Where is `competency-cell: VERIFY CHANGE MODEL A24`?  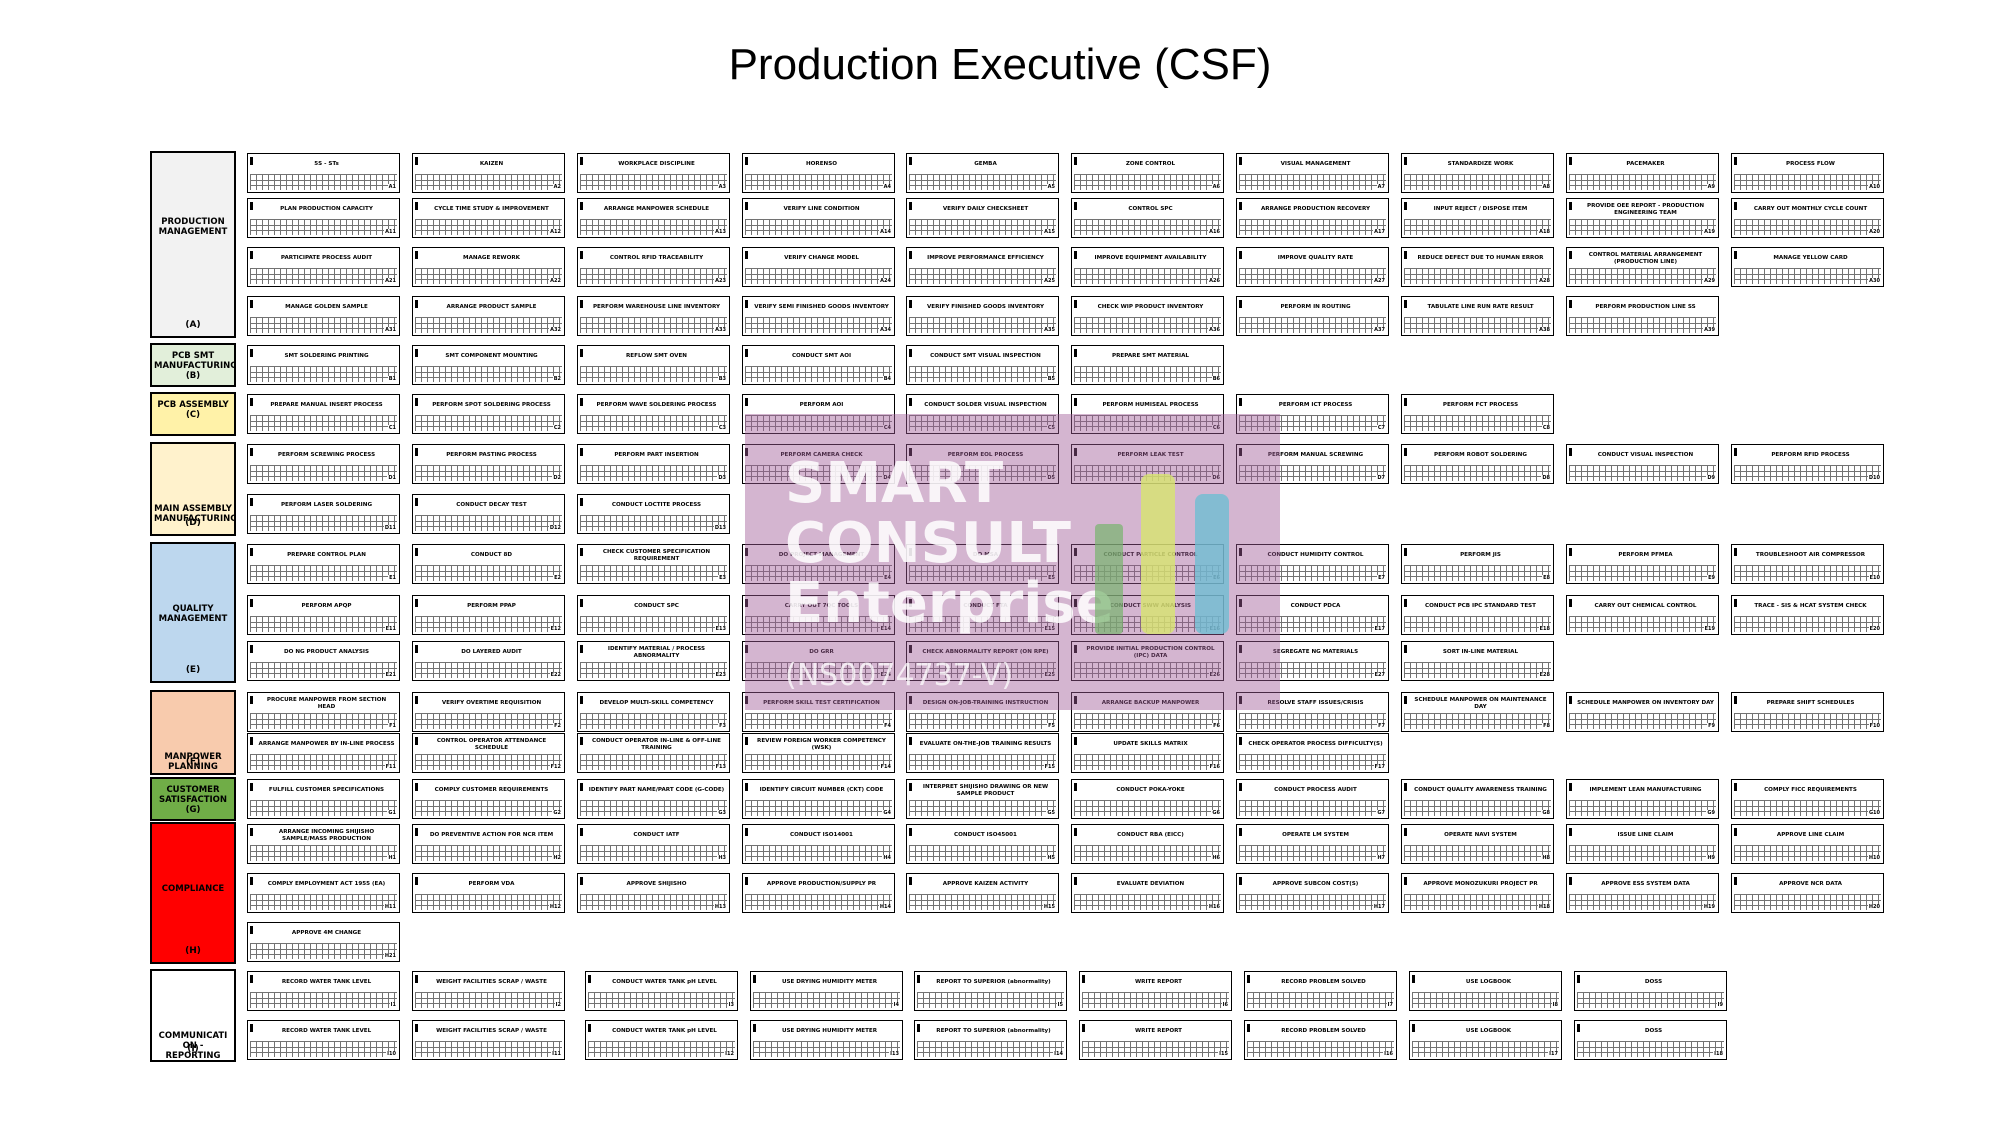 competency-cell: VERIFY CHANGE MODEL A24 is located at coordinates (818, 267).